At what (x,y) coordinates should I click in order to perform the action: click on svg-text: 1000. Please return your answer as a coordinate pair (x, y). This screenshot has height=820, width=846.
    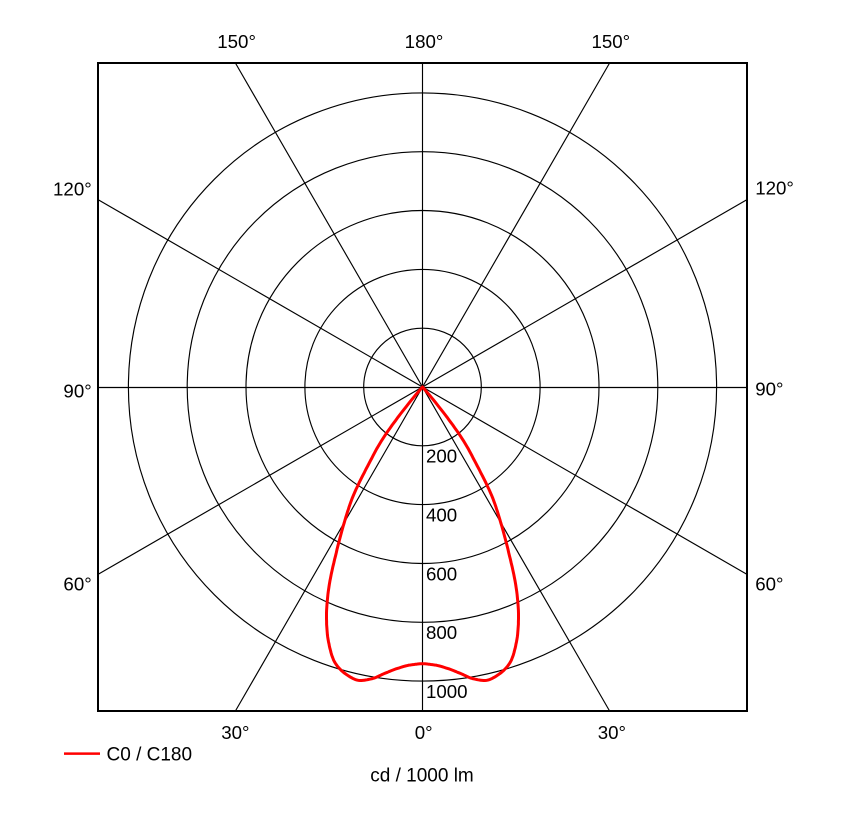
    Looking at the image, I should click on (447, 691).